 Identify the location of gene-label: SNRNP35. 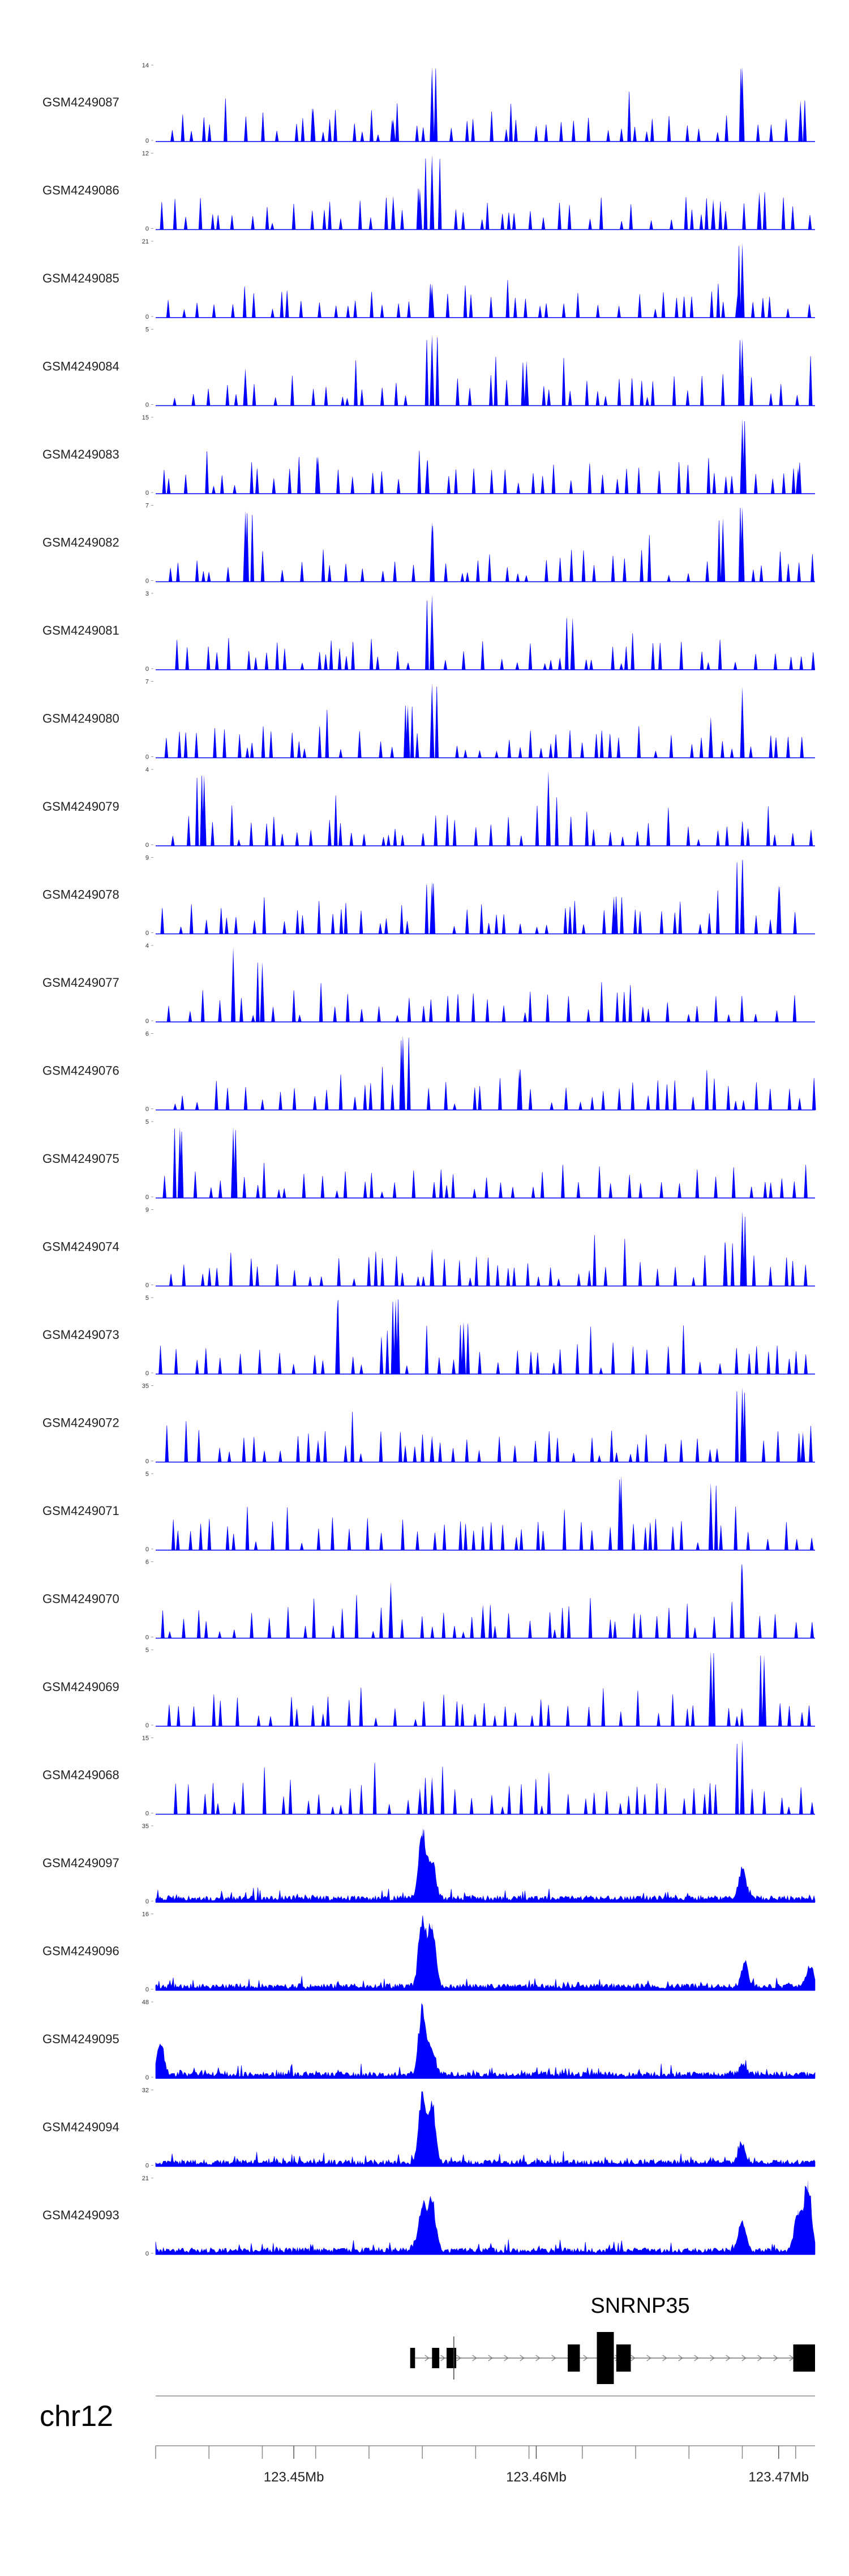
(639, 2306).